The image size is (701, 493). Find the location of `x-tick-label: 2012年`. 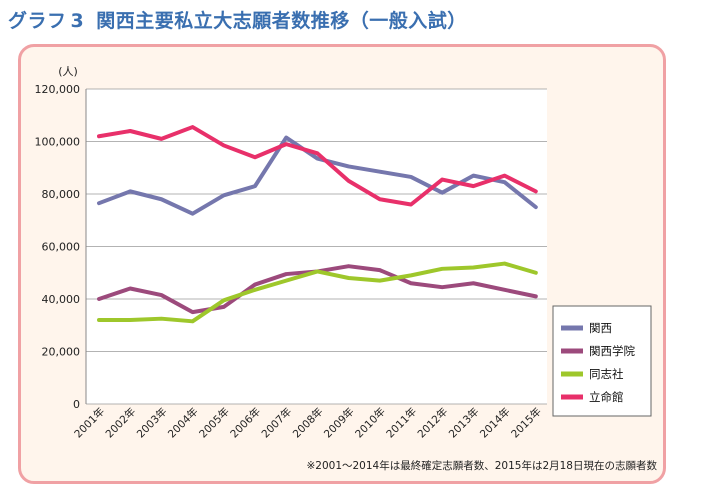

x-tick-label: 2012年 is located at coordinates (433, 423).